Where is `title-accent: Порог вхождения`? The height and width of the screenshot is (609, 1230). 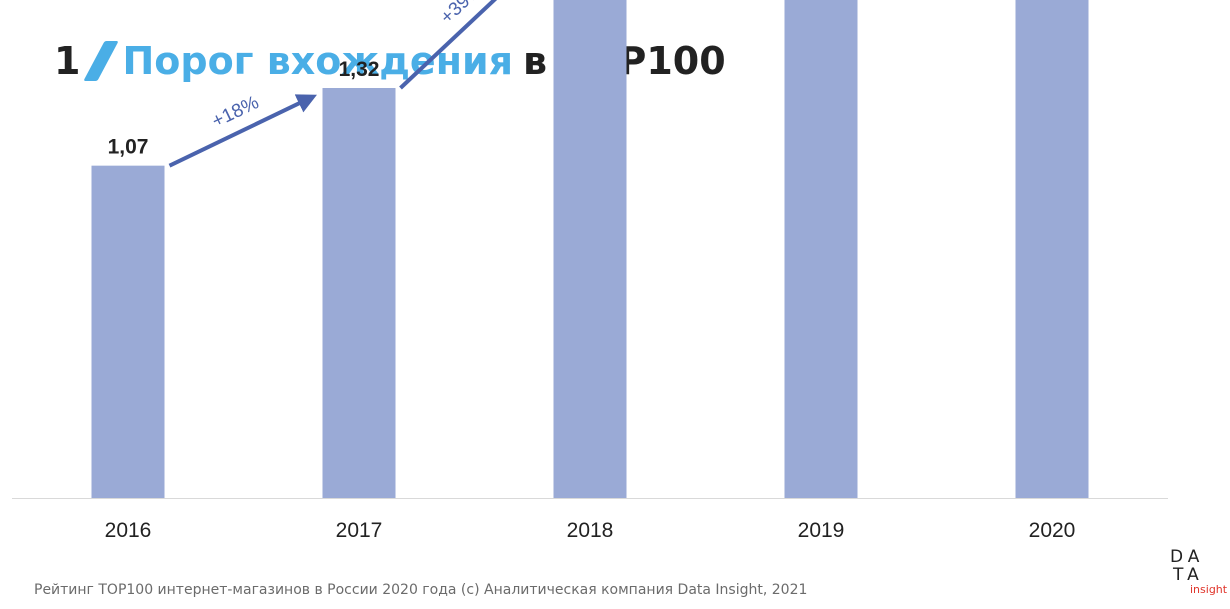 title-accent: Порог вхождения is located at coordinates (317, 61).